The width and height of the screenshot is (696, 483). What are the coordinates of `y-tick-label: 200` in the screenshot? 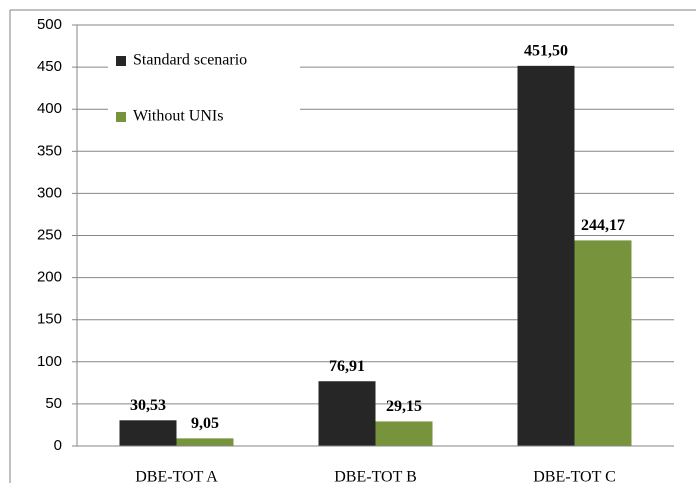 It's located at (49, 277).